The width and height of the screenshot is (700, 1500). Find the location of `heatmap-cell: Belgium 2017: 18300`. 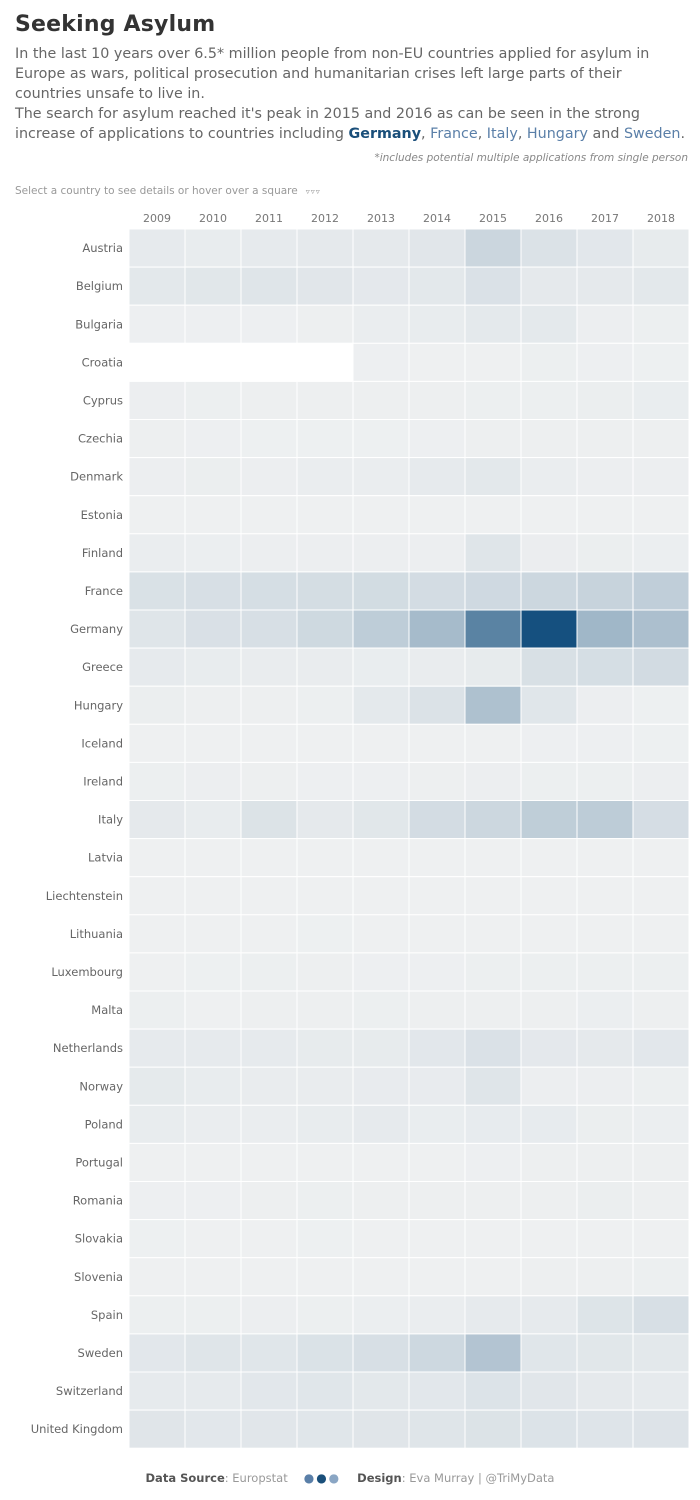

heatmap-cell: Belgium 2017: 18300 is located at coordinates (605, 286).